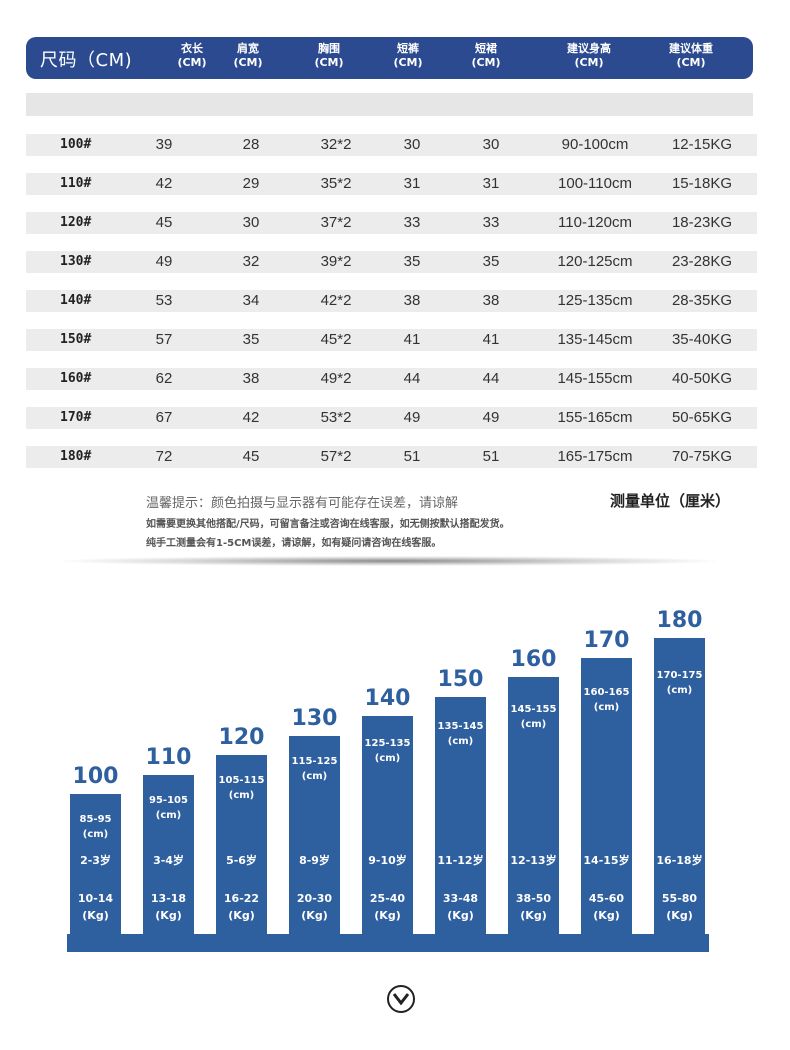 This screenshot has height=1050, width=790. Describe the element at coordinates (460, 800) in the screenshot. I see `chart-bar: 150 135-145 (cm) 11-12岁 33-48 (Kg)` at that location.